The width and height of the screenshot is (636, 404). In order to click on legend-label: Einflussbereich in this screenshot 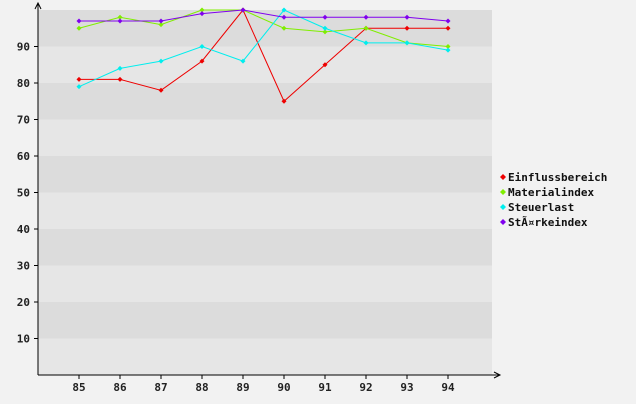, I will do `click(557, 177)`.